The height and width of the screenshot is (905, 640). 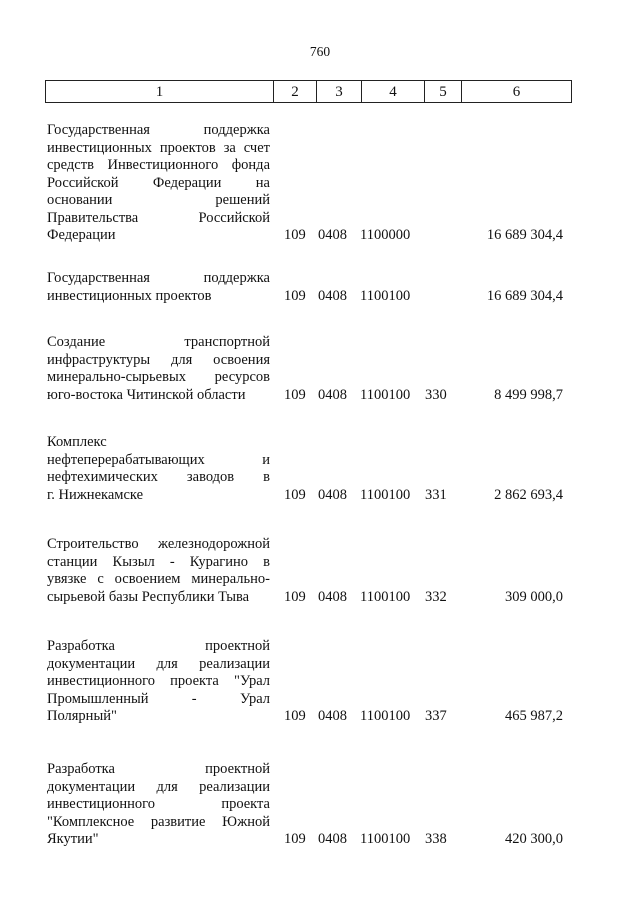 What do you see at coordinates (534, 596) in the screenshot?
I see `cell-c6: 309 000,0` at bounding box center [534, 596].